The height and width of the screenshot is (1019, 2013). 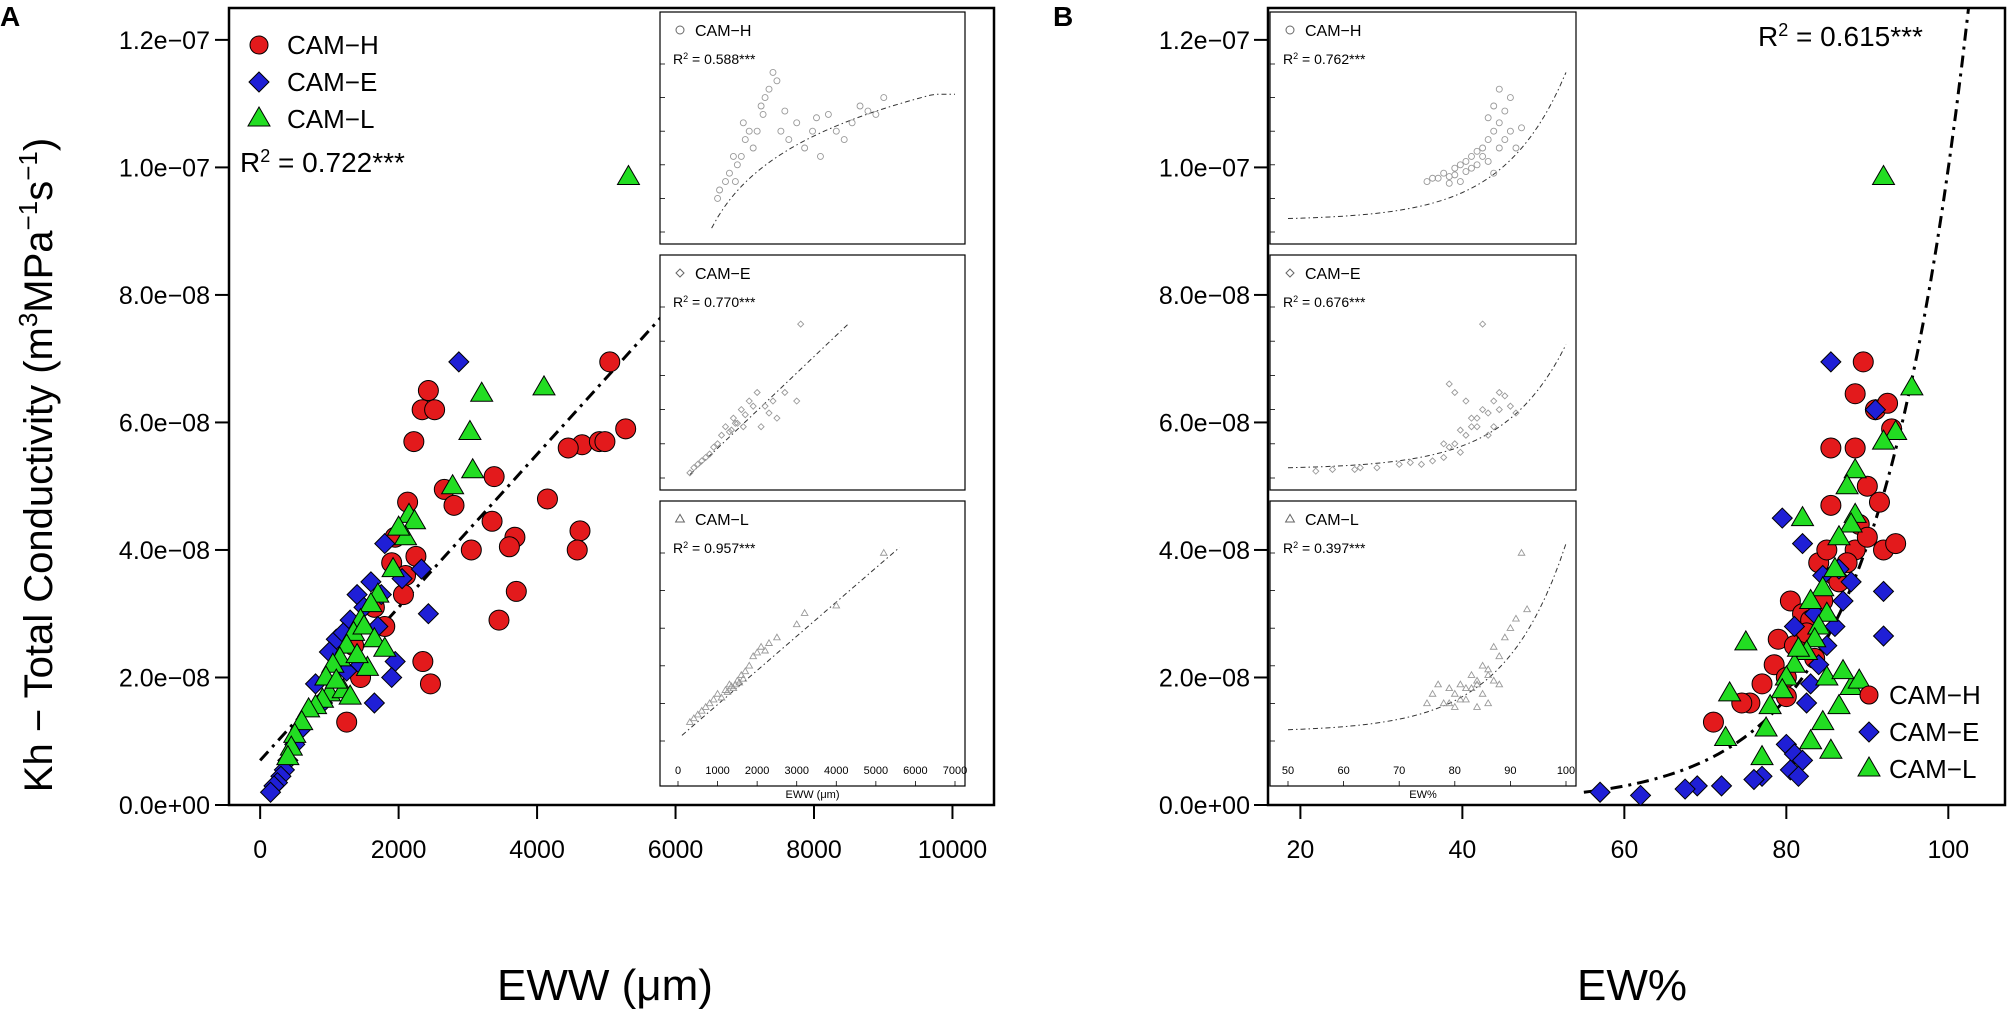 What do you see at coordinates (605, 985) in the screenshot?
I see `panel-a-x-label: EWW (μm)` at bounding box center [605, 985].